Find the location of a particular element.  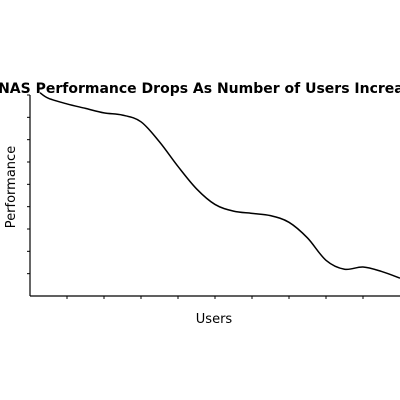

y-axis-label: Performance is located at coordinates (11, 187).